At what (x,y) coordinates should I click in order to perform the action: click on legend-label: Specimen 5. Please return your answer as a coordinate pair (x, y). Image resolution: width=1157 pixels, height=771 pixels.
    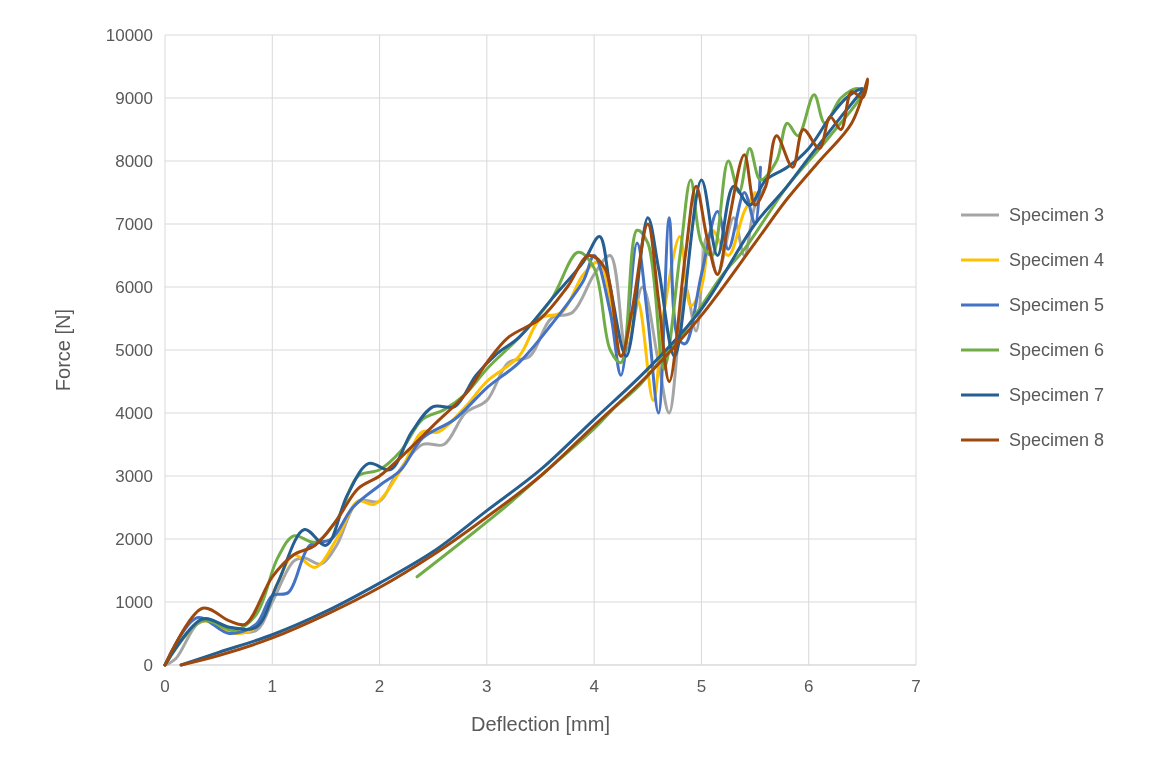
    Looking at the image, I should click on (1057, 305).